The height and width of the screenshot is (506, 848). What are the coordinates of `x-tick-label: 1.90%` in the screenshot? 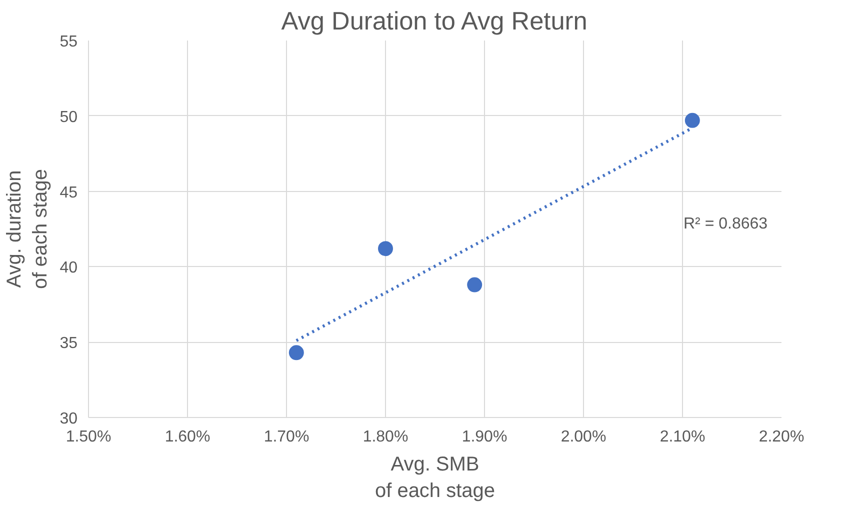 It's located at (485, 437).